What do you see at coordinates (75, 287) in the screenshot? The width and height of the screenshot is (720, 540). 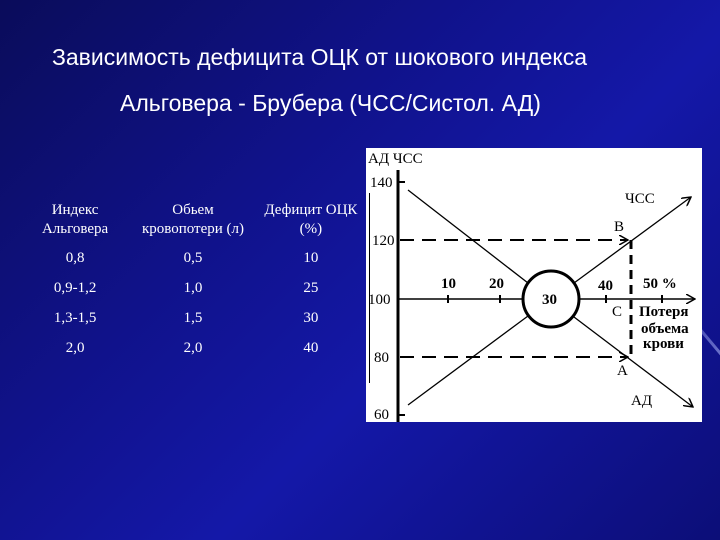 I see `cell: 0,9-1,2` at bounding box center [75, 287].